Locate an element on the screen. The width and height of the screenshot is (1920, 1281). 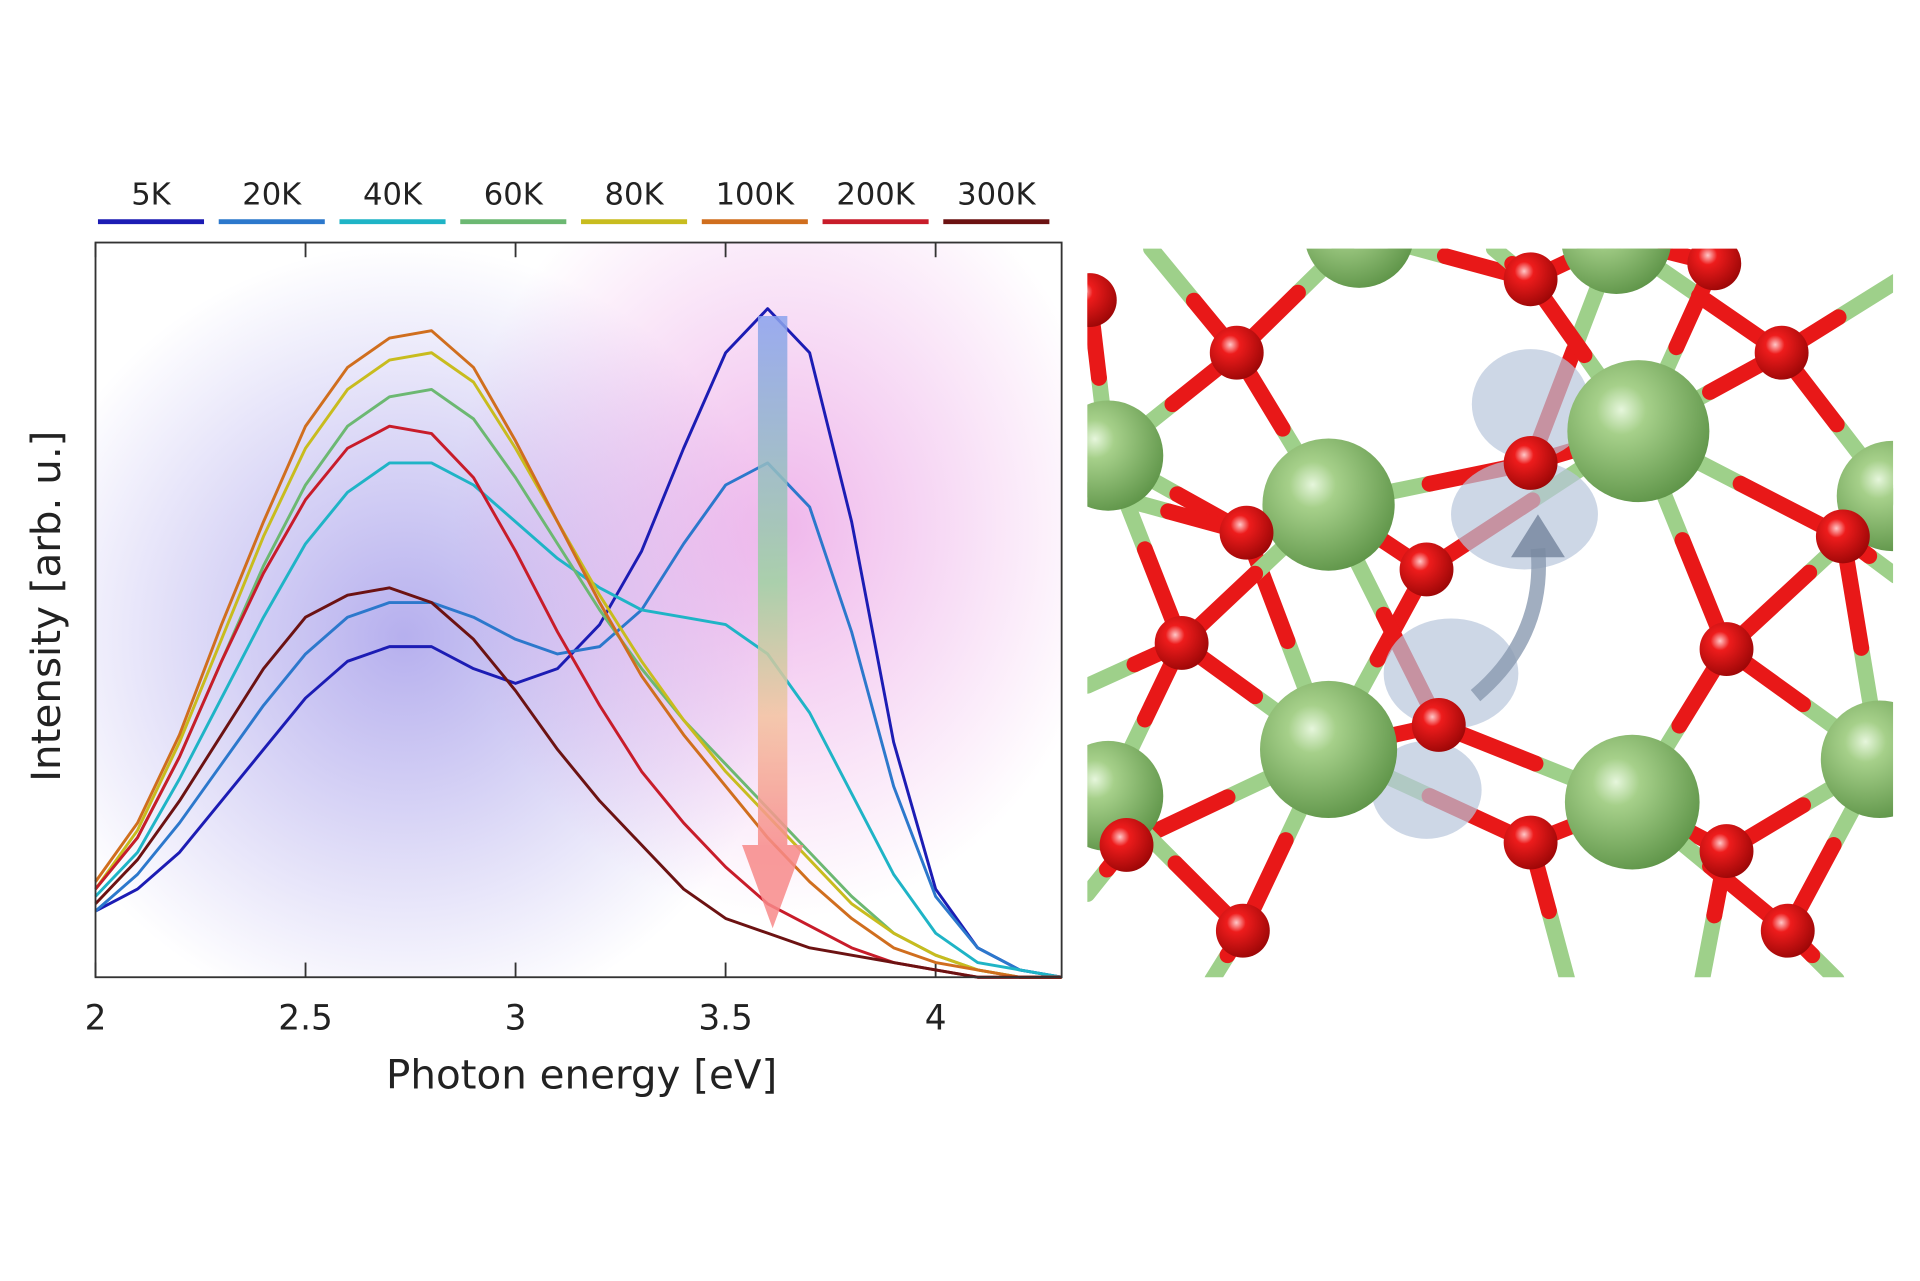
legend-label: 40K is located at coordinates (393, 195).